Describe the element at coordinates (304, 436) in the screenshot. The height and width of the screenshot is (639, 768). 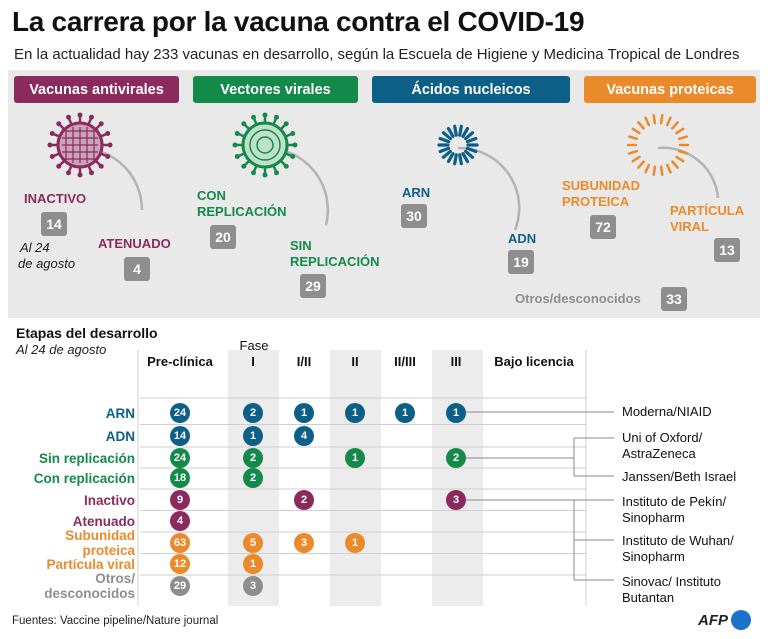
I see `stage-count-1-2: 4` at that location.